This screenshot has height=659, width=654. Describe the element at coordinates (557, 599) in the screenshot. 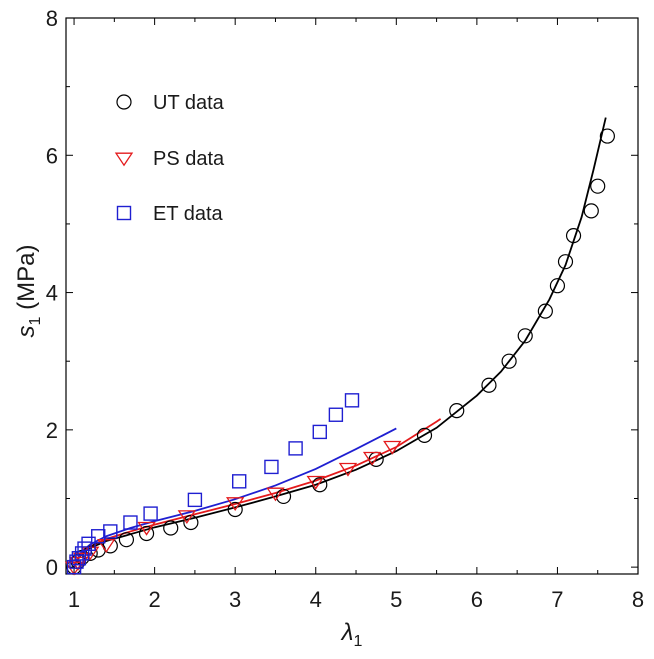

I see `x-tick-label: 7` at that location.